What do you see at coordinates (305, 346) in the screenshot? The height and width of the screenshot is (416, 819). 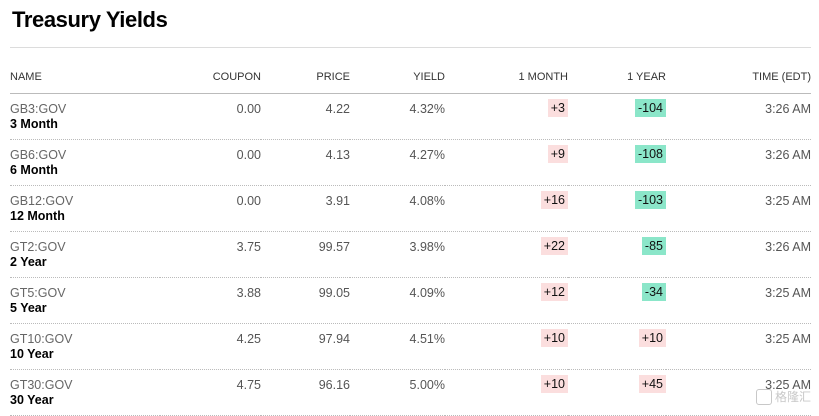 I see `price-cell: 97.94` at bounding box center [305, 346].